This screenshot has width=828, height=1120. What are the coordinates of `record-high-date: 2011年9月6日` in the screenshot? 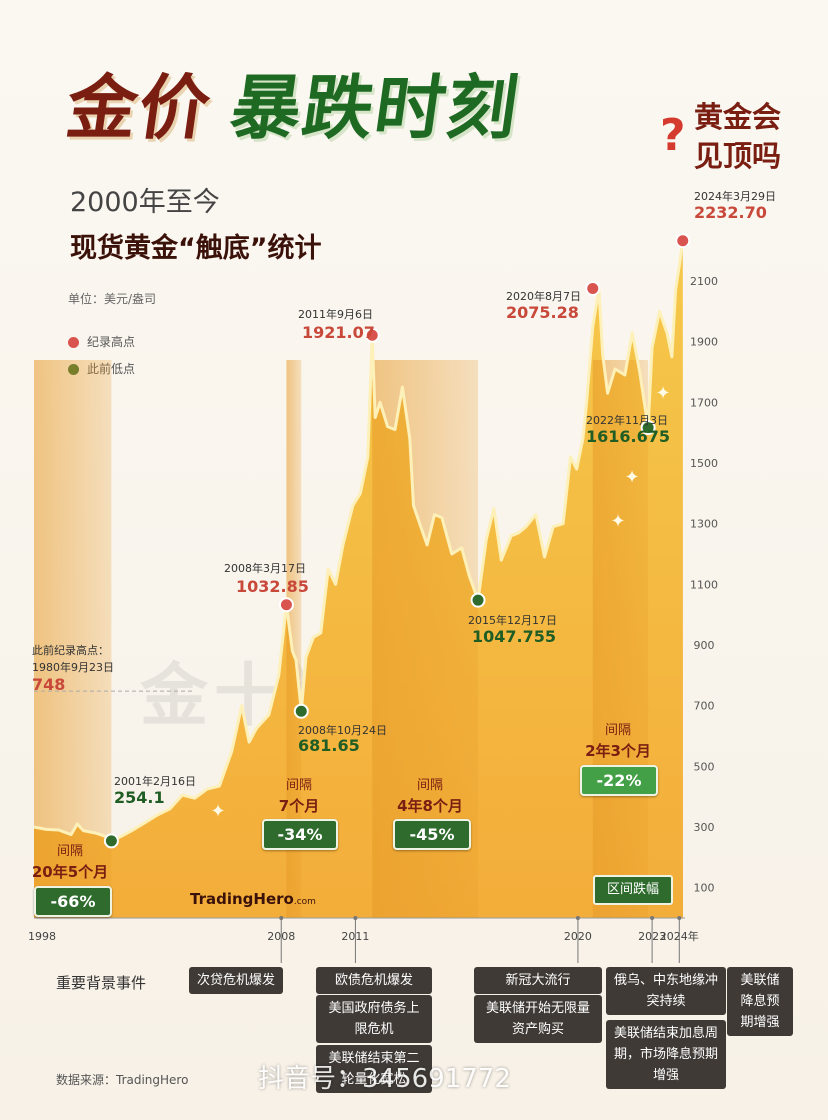 It's located at (335, 314).